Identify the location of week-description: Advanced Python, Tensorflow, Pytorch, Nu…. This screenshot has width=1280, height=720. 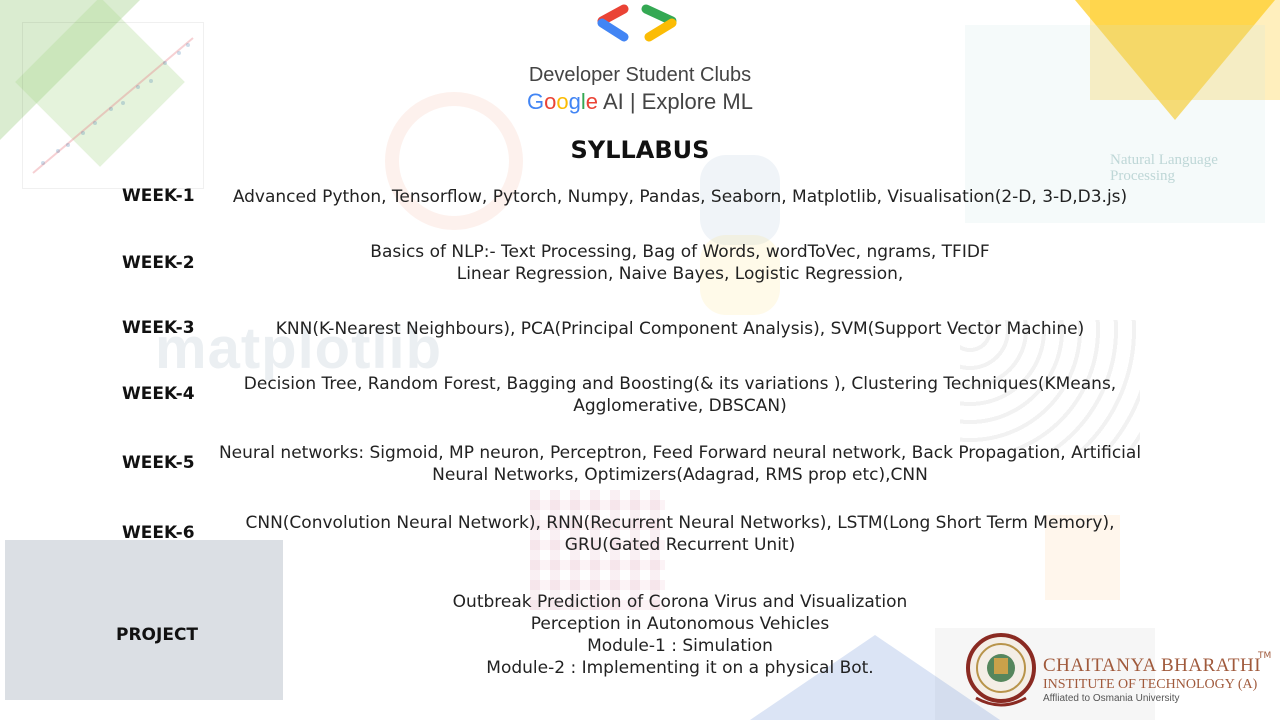
(680, 197).